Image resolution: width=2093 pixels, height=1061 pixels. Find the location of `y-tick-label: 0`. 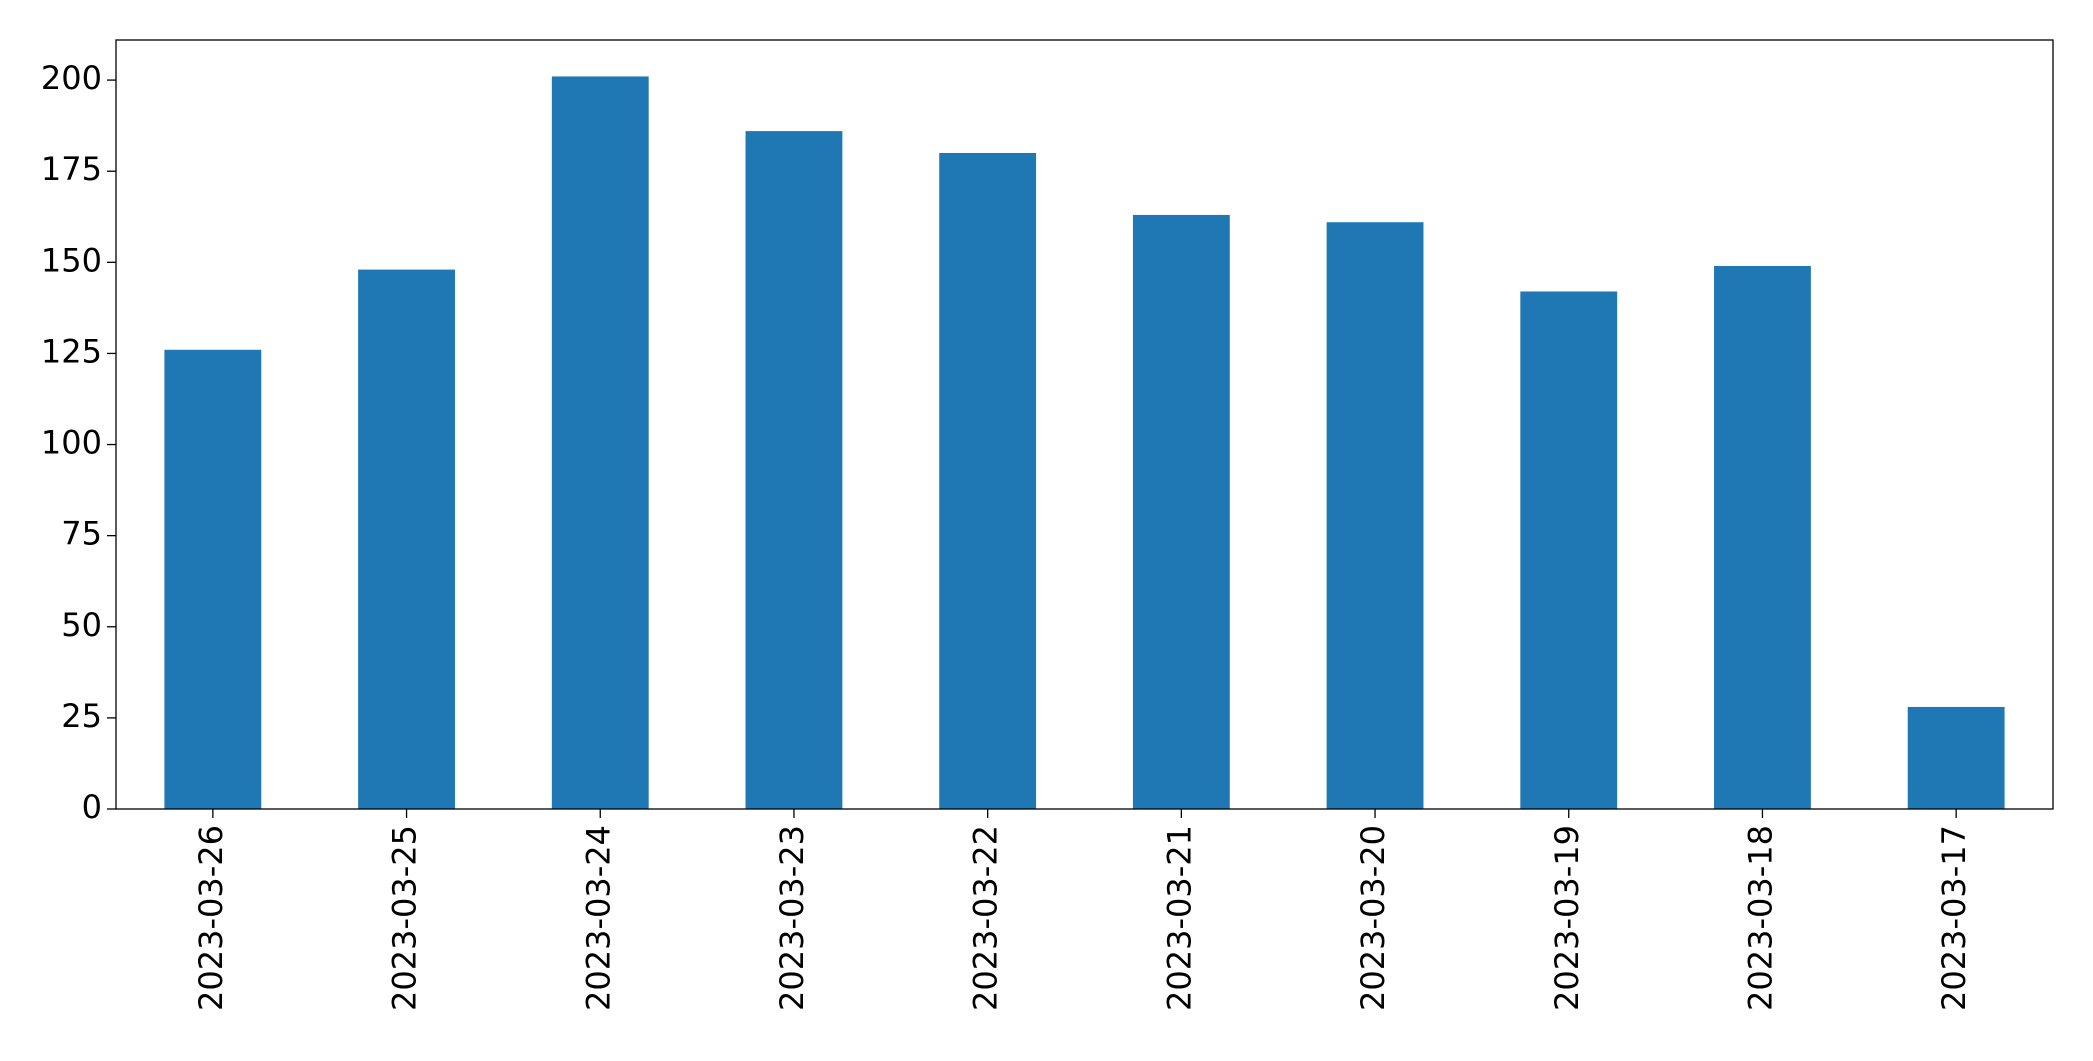

y-tick-label: 0 is located at coordinates (92, 807).